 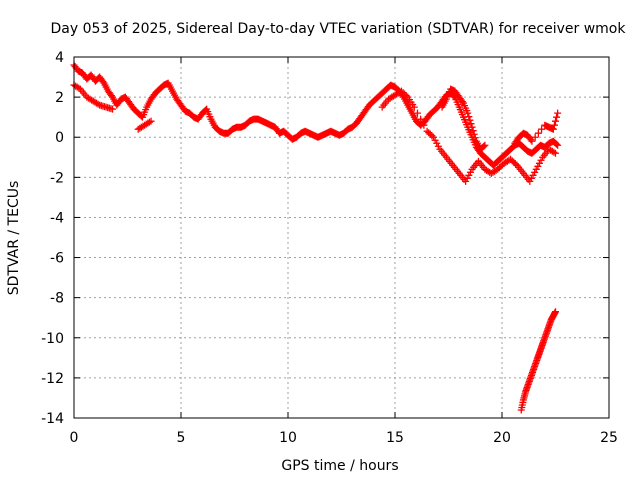 I want to click on x-tick-label: 15, so click(x=395, y=438).